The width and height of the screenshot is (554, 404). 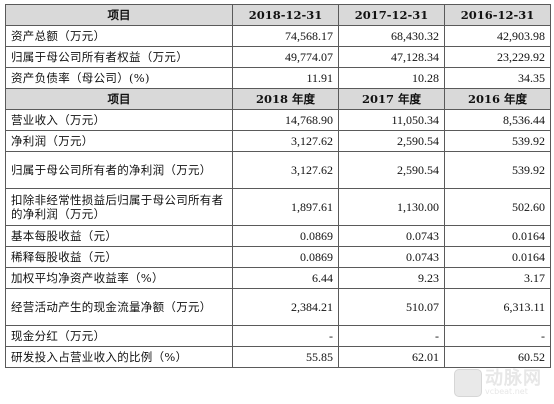 What do you see at coordinates (285, 307) in the screenshot?
I see `value-cell: 2,384.21` at bounding box center [285, 307].